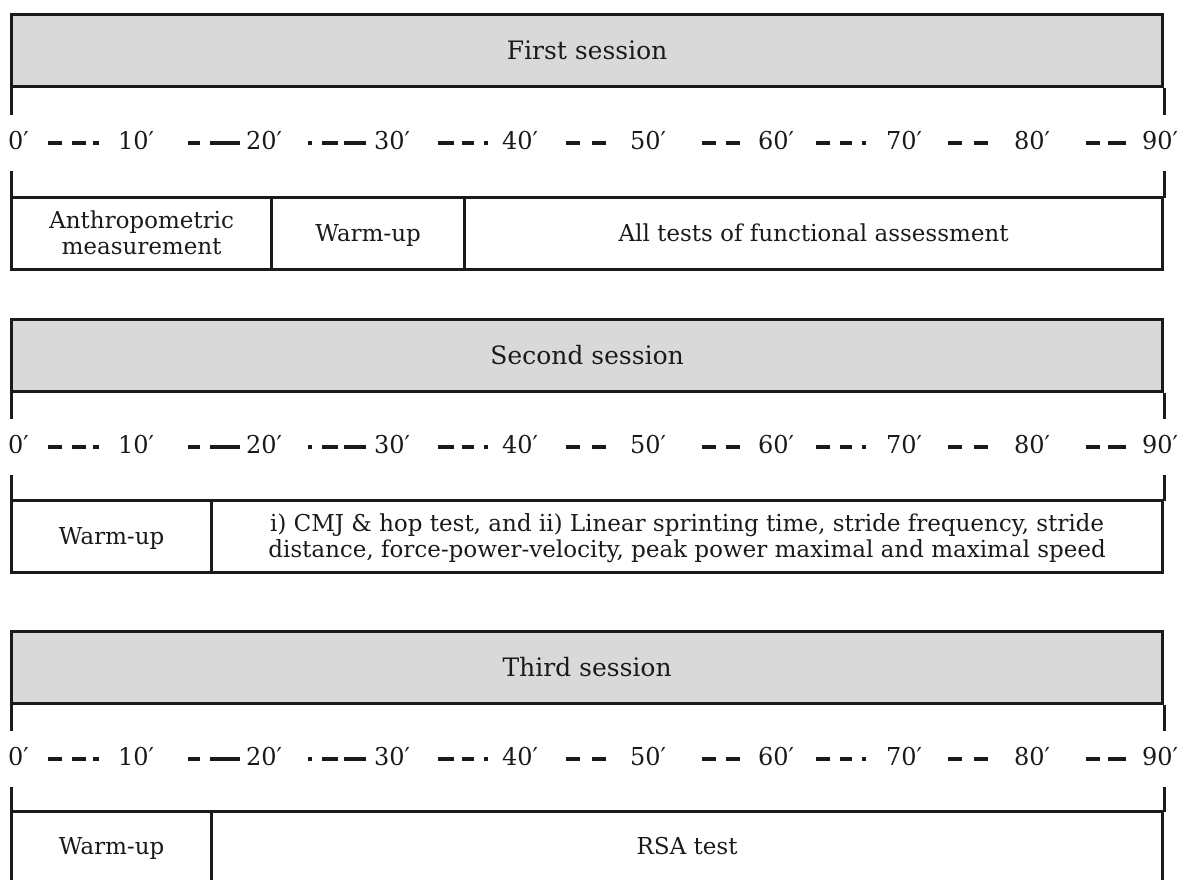 This screenshot has width=1183, height=880. Describe the element at coordinates (111, 846) in the screenshot. I see `session-3-block-warm-up: Warm-up` at that location.